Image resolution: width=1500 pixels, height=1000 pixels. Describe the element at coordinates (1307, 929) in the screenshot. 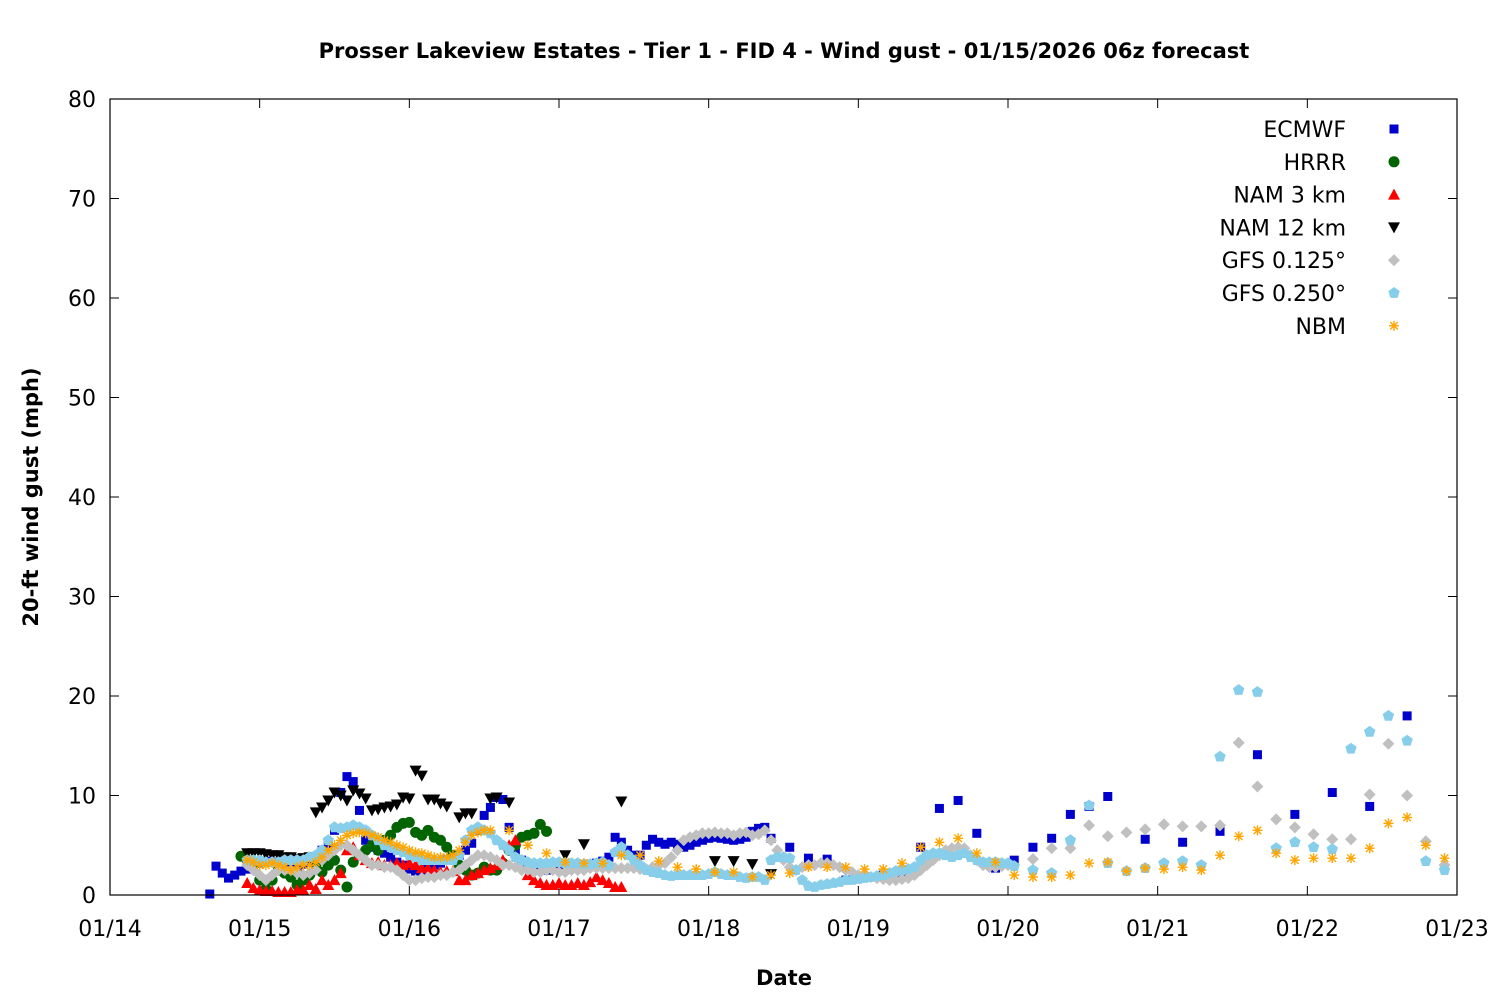

I see `x-tick-label: 01/22` at that location.